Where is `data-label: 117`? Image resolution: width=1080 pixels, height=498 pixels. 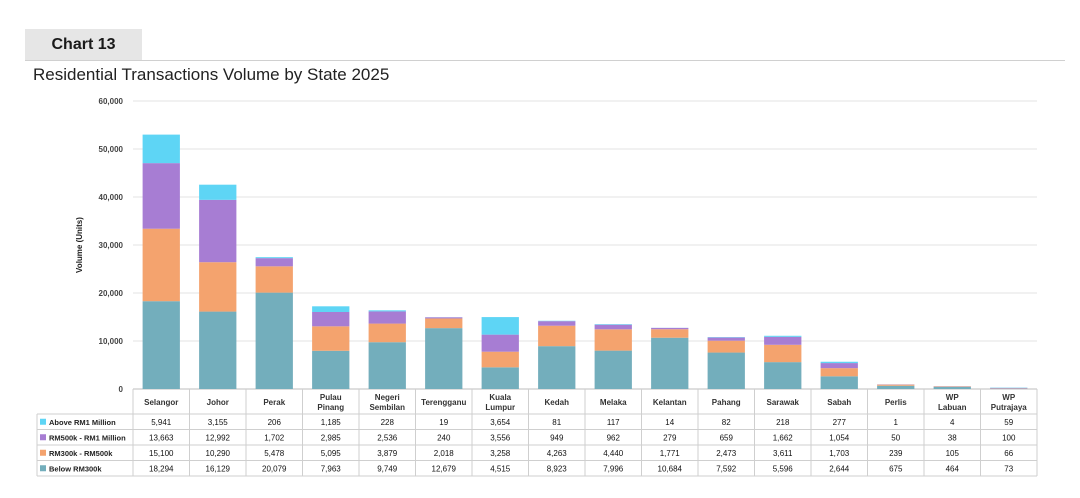 data-label: 117 is located at coordinates (613, 422).